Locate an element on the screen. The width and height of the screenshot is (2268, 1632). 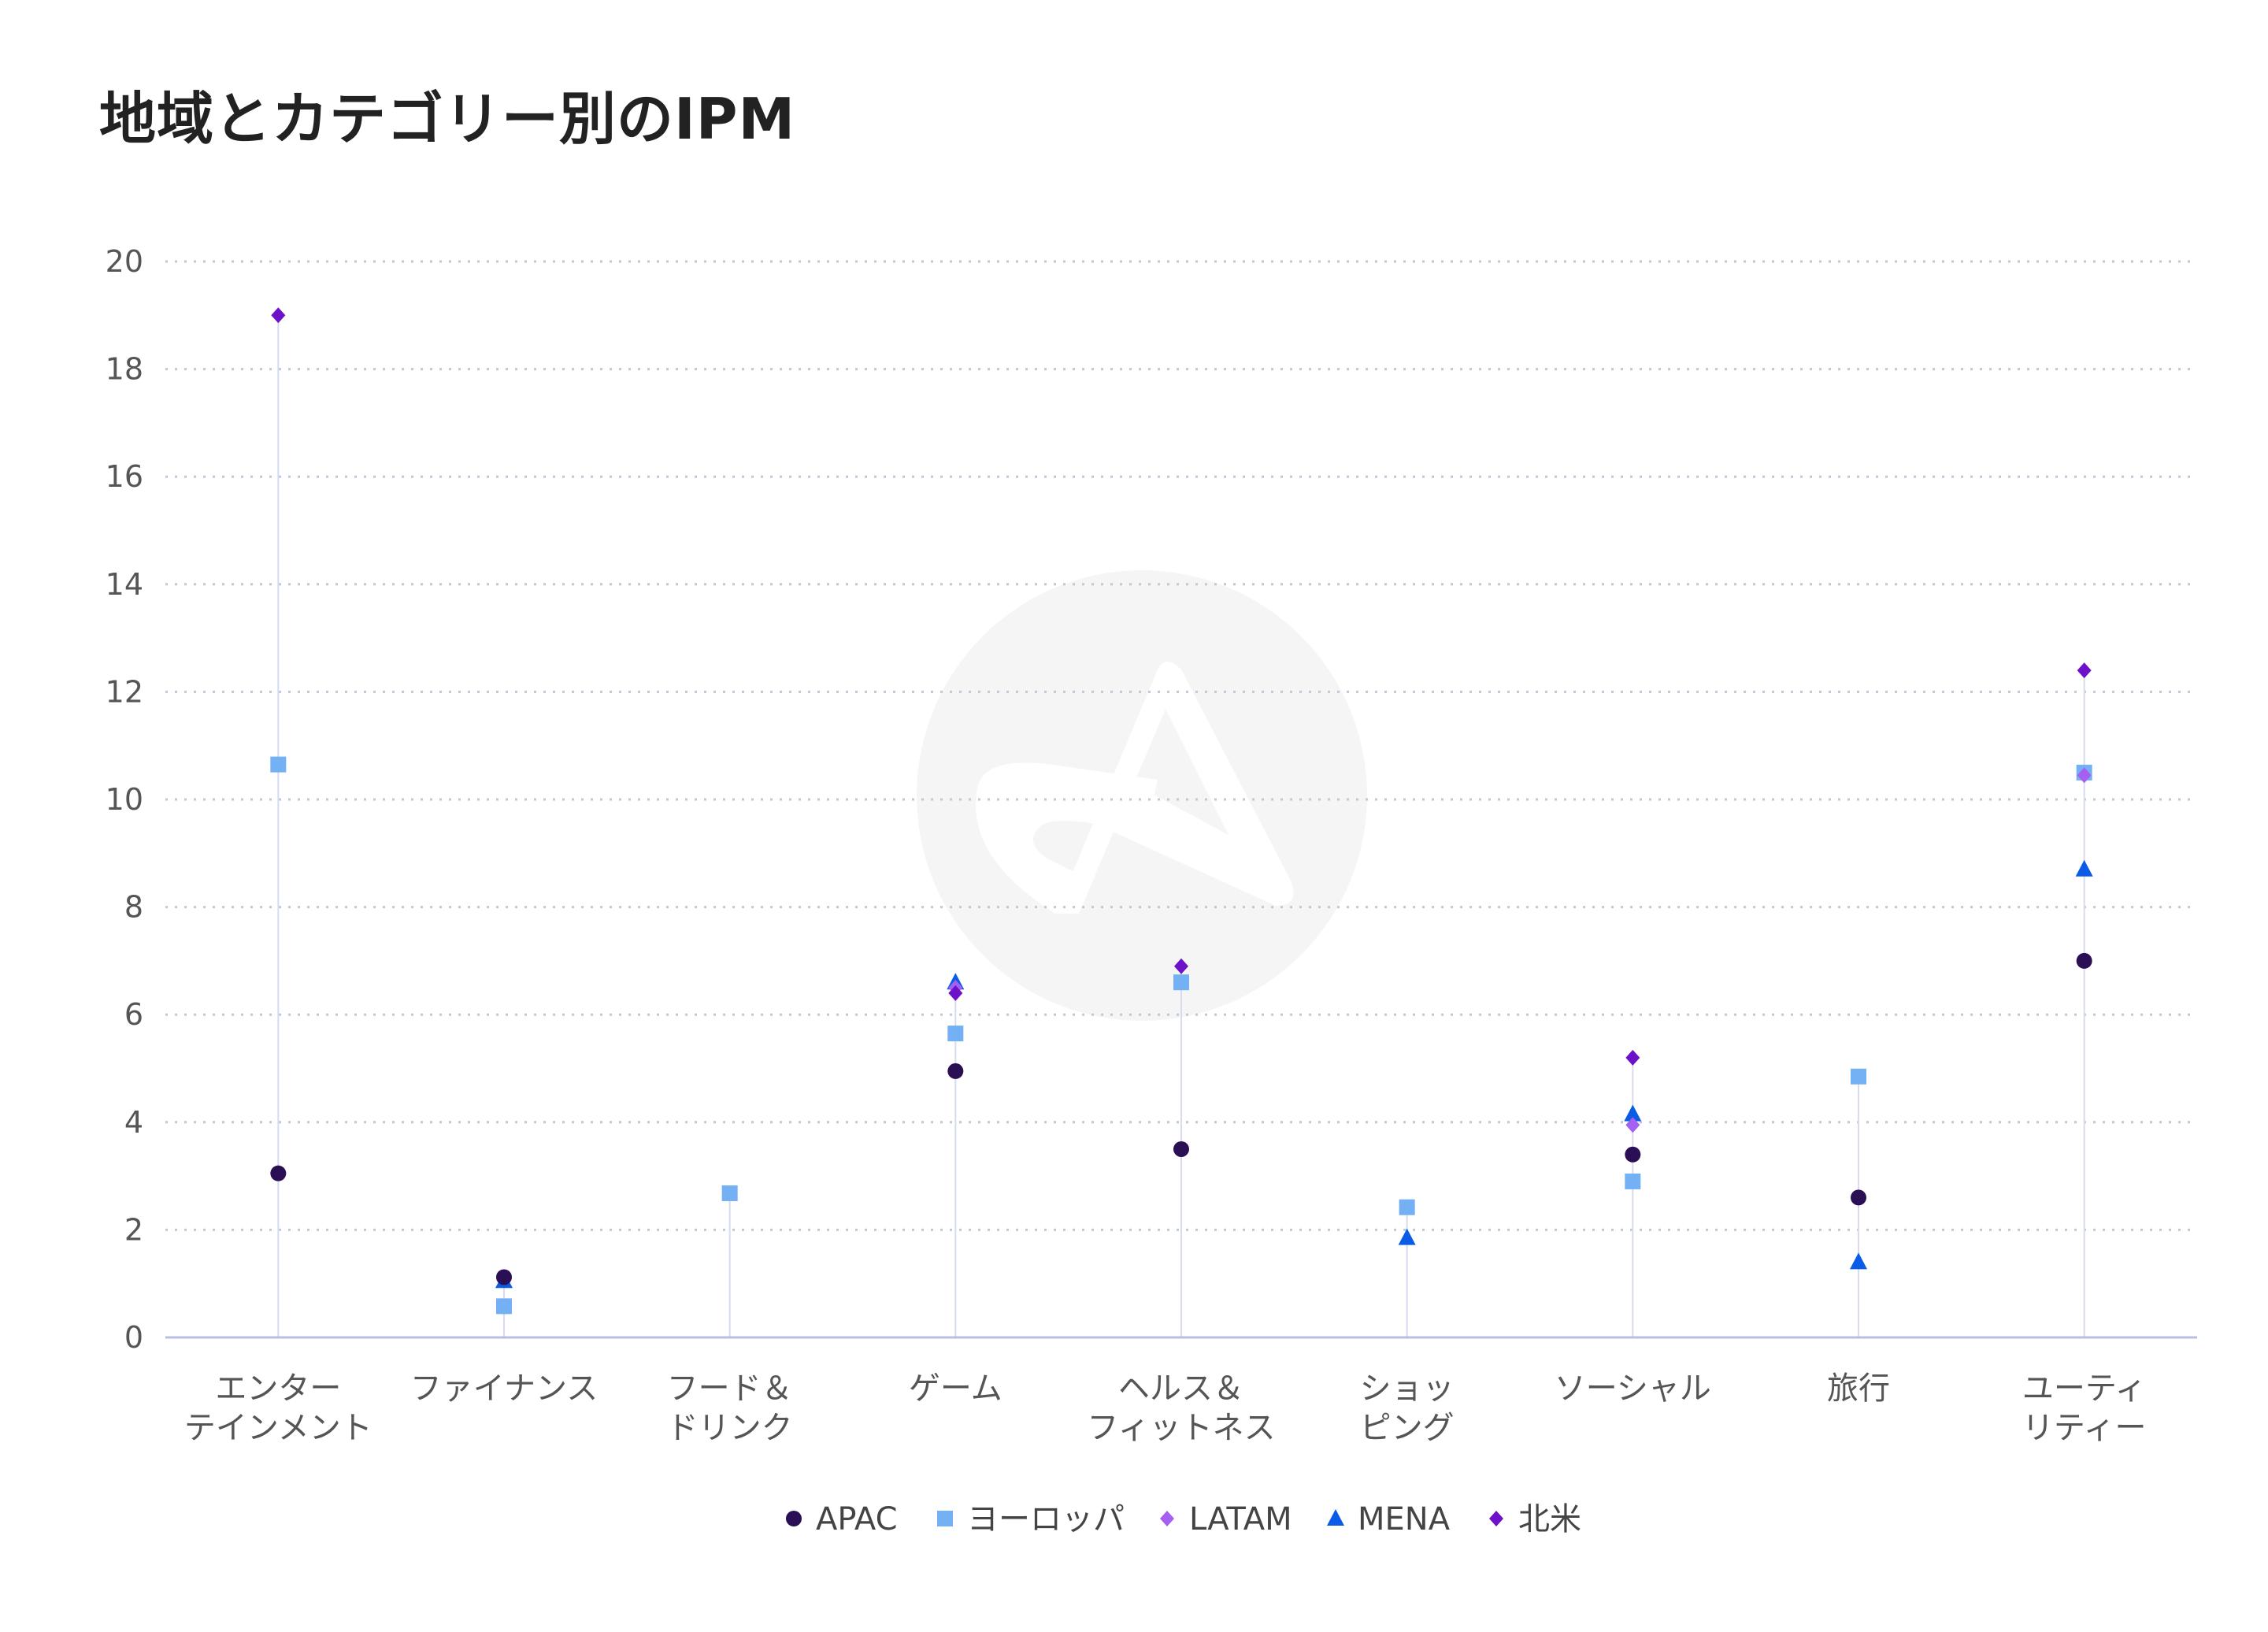
x-category-label: 旅行 is located at coordinates (1858, 1389).